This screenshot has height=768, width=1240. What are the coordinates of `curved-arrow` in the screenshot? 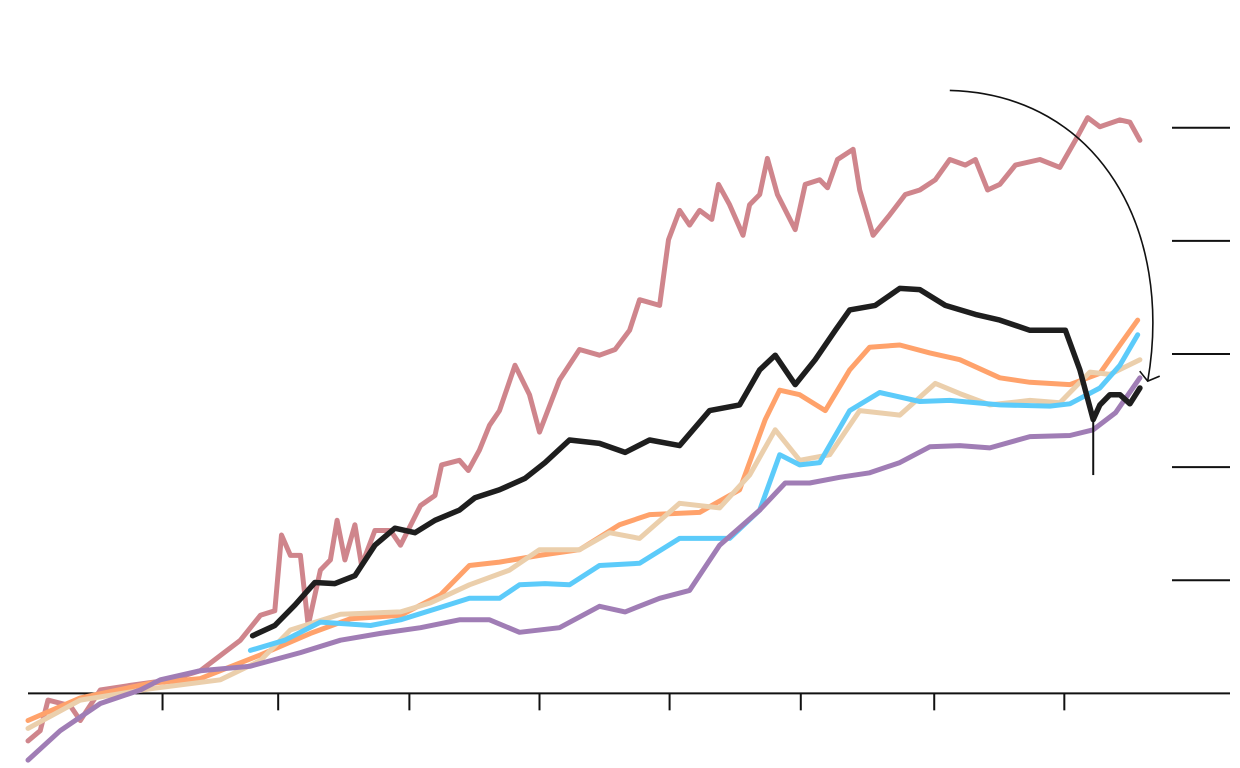 It's located at (1051, 235).